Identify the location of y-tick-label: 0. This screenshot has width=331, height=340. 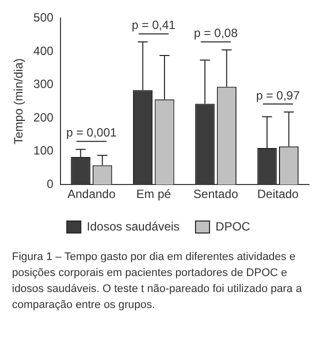
(50, 183).